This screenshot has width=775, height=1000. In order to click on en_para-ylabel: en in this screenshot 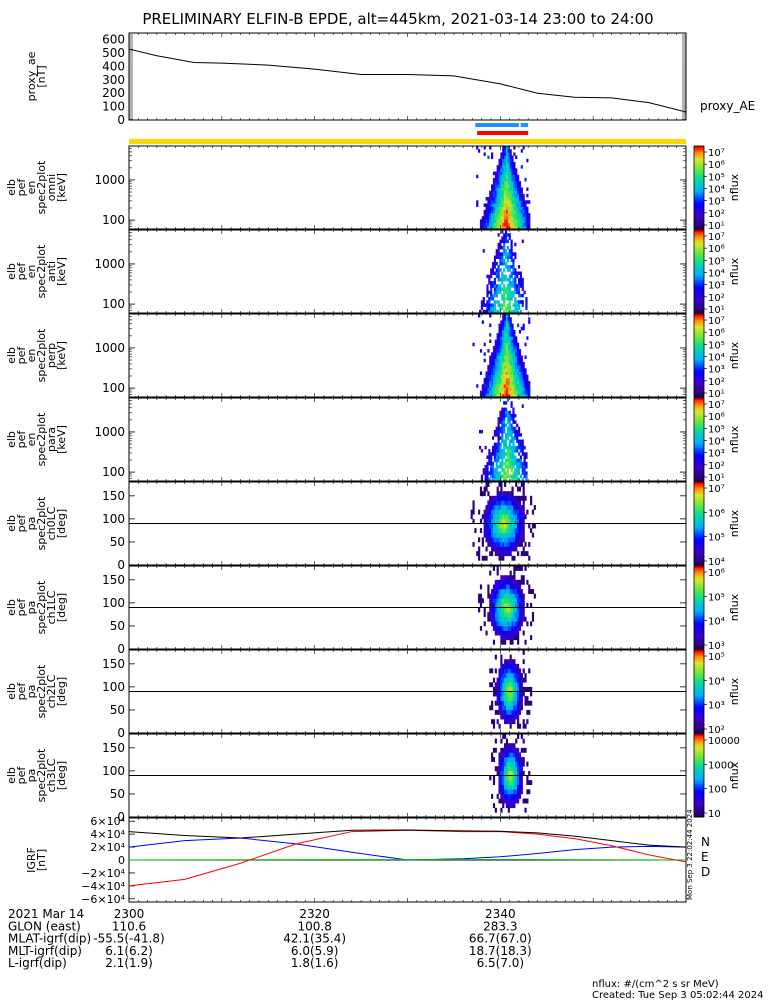, I will do `click(31, 440)`.